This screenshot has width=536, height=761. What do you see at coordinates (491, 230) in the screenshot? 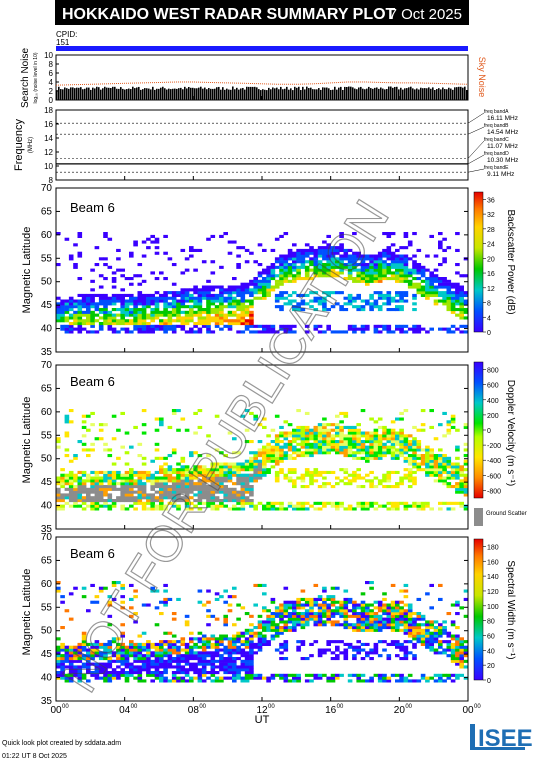
I see `colorbar-tick-label: 28` at bounding box center [491, 230].